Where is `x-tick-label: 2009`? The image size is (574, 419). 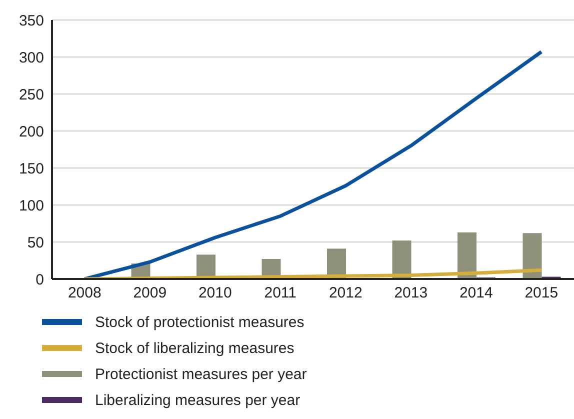
x-tick-label: 2009 is located at coordinates (150, 293).